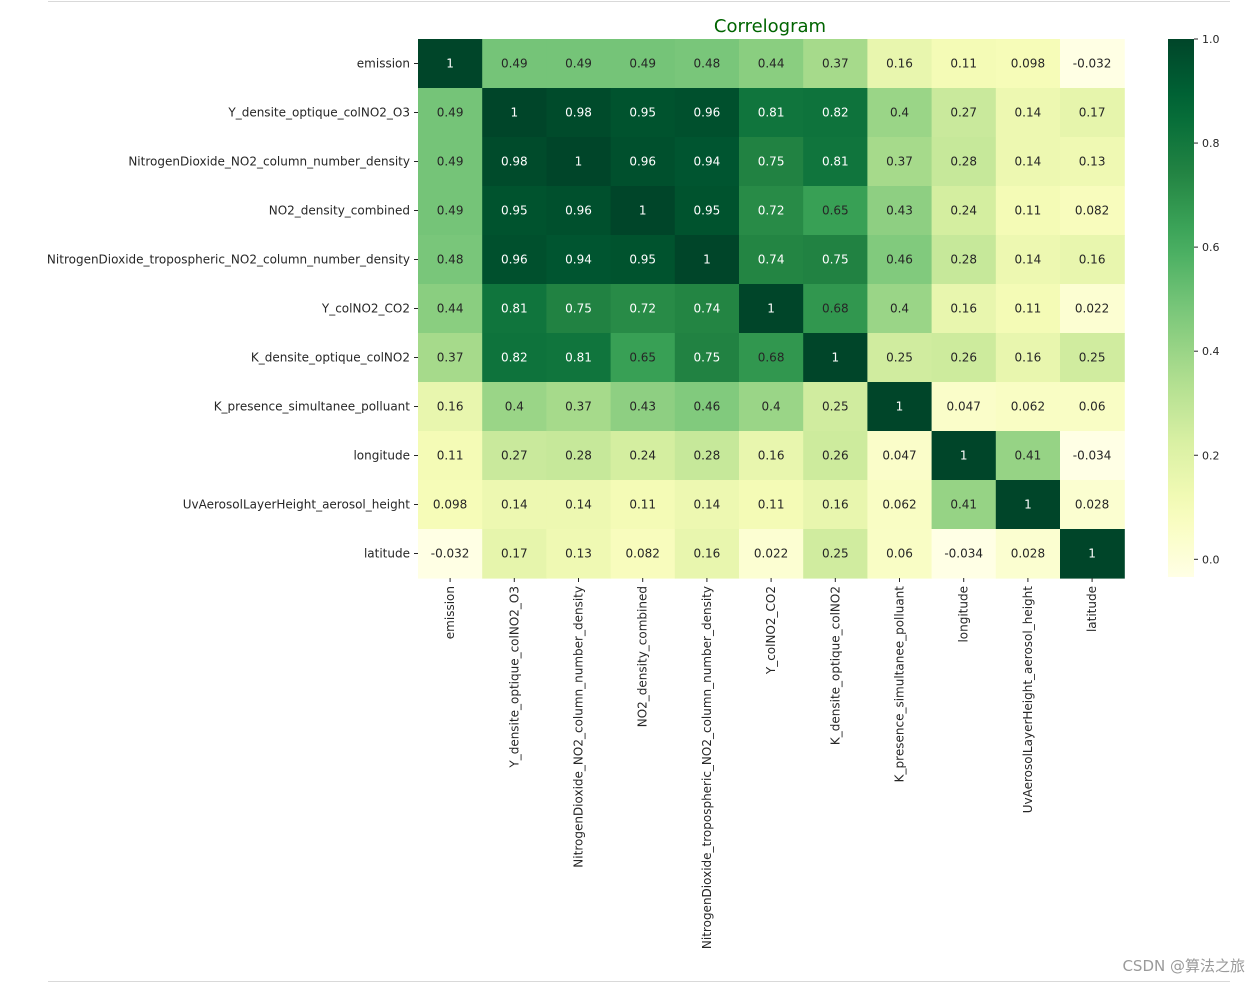 The image size is (1259, 984). I want to click on row-label: latitude, so click(387, 554).